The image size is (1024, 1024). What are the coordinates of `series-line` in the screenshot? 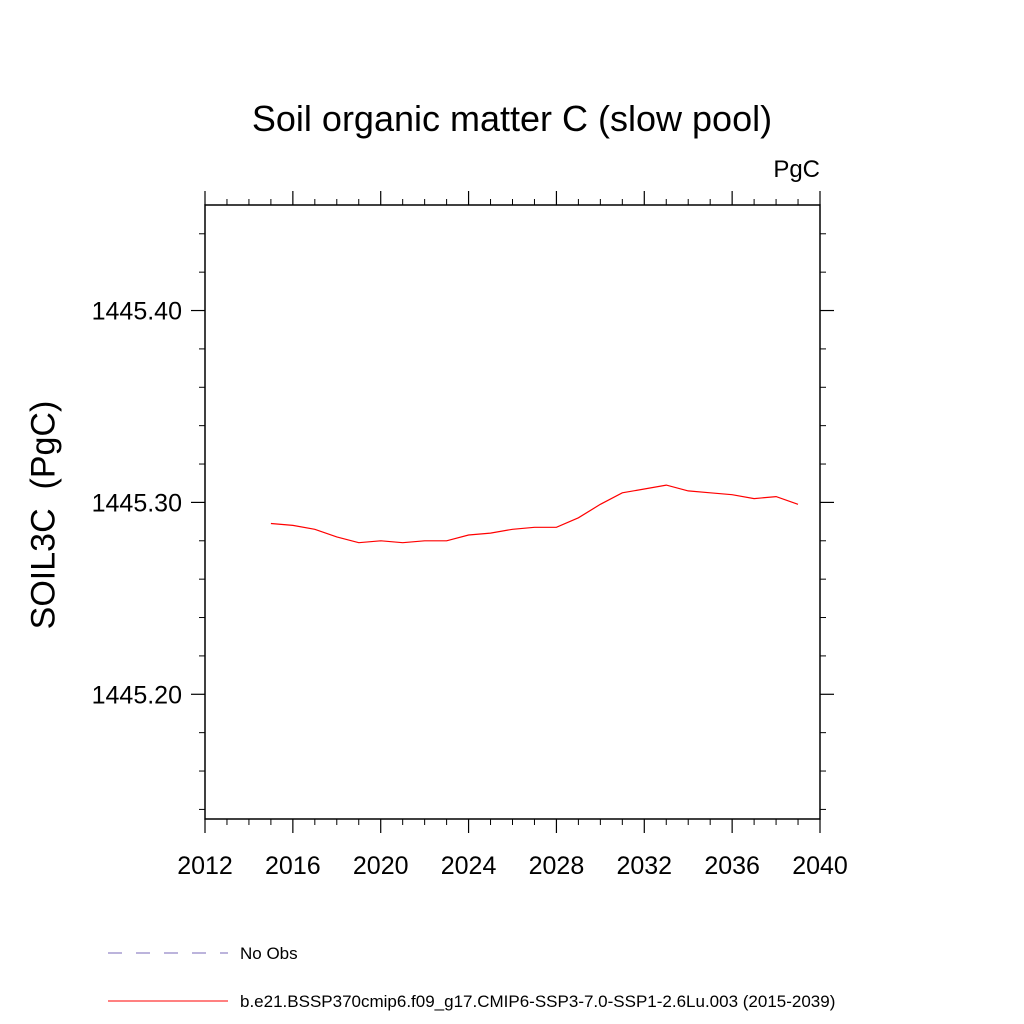 It's located at (534, 514).